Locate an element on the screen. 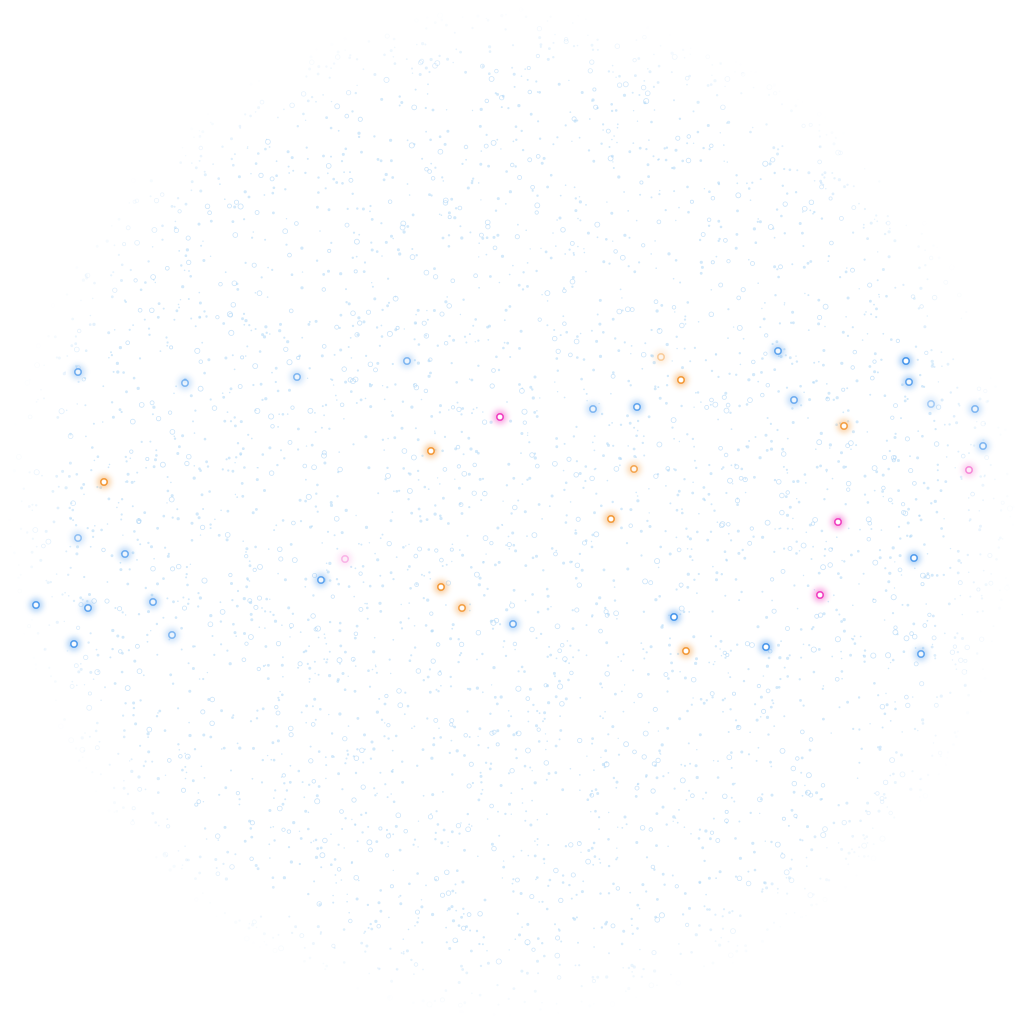 The width and height of the screenshot is (1024, 1024). star-ring is located at coordinates (660, 356).